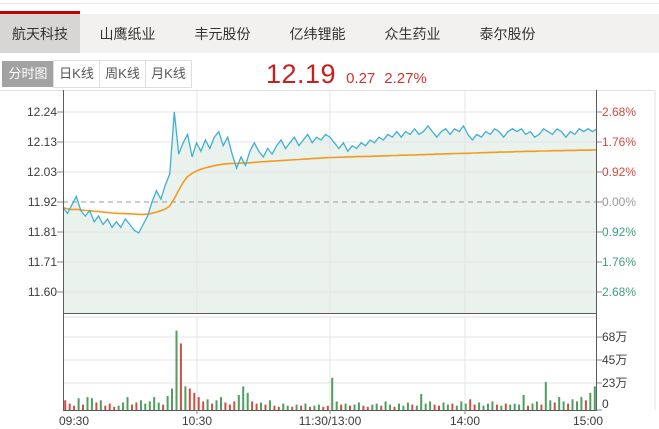 The height and width of the screenshot is (429, 659). I want to click on stock-tab-hangtiankeji: 航天科技, so click(40, 32).